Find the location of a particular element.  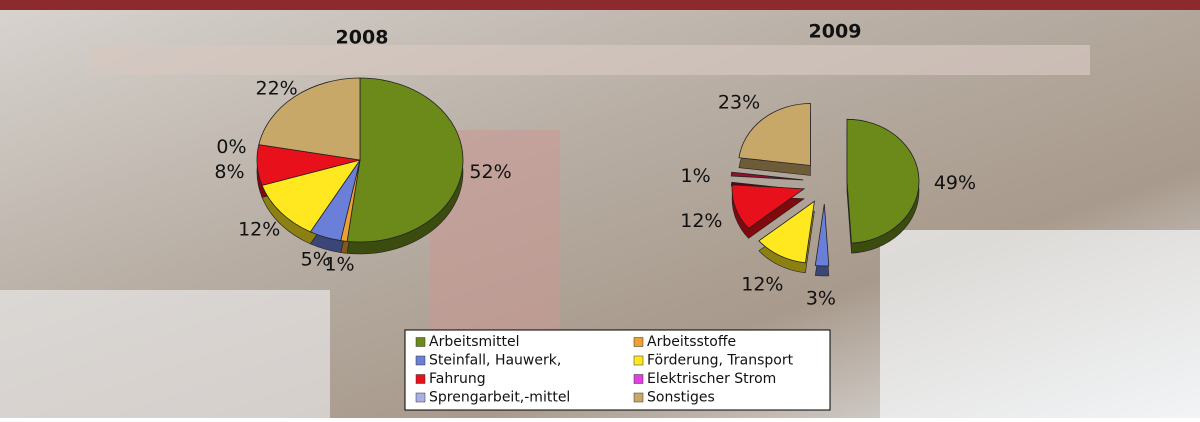

legend-label: Arbeitsstoffe is located at coordinates (691, 342).